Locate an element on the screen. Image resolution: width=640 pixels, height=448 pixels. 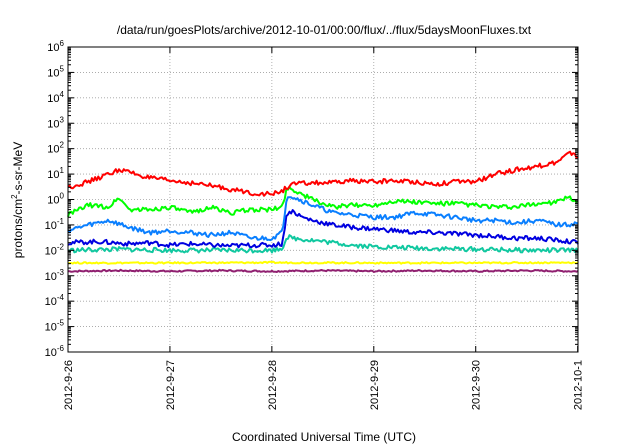
x-tick-label: 2012-9-26 is located at coordinates (69, 385).